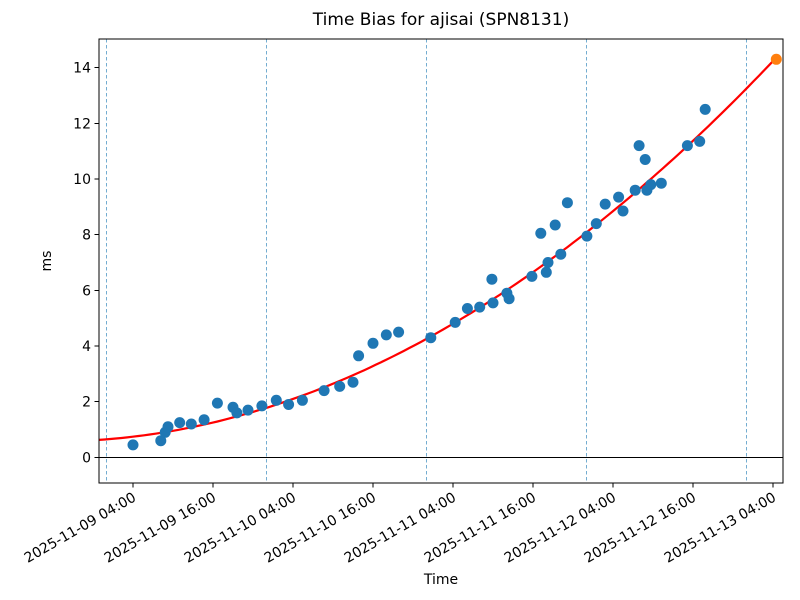 Image resolution: width=800 pixels, height=600 pixels. What do you see at coordinates (86, 236) in the screenshot?
I see `y-tick-label: 8` at bounding box center [86, 236].